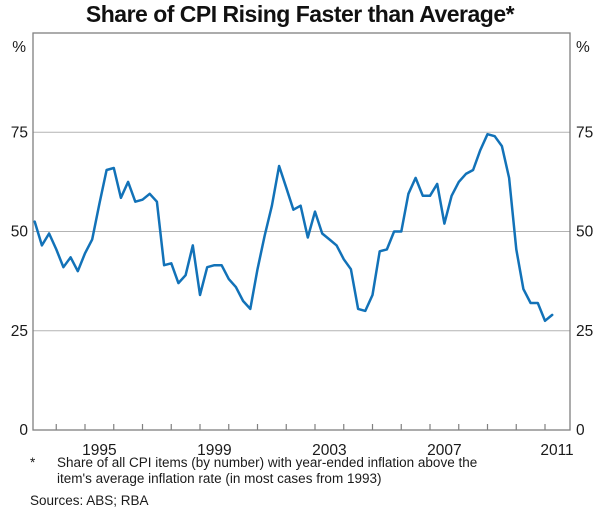 This screenshot has width=600, height=523. I want to click on y-label-right-75: 75, so click(584, 132).